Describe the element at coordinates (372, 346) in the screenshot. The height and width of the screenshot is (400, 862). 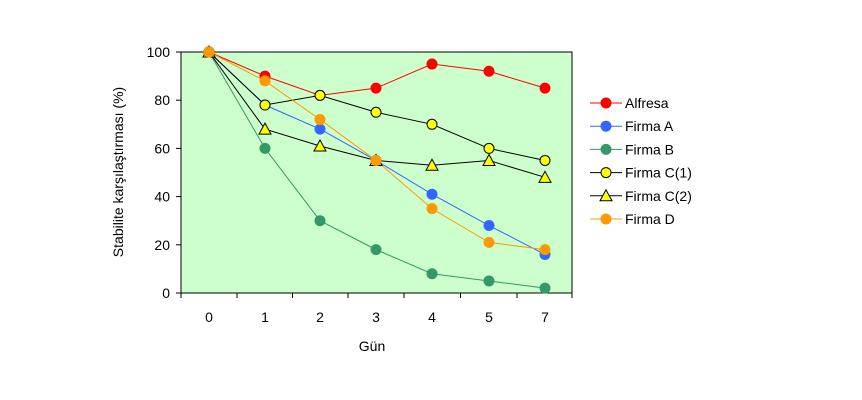
I see `x-axis-label: Gün` at that location.